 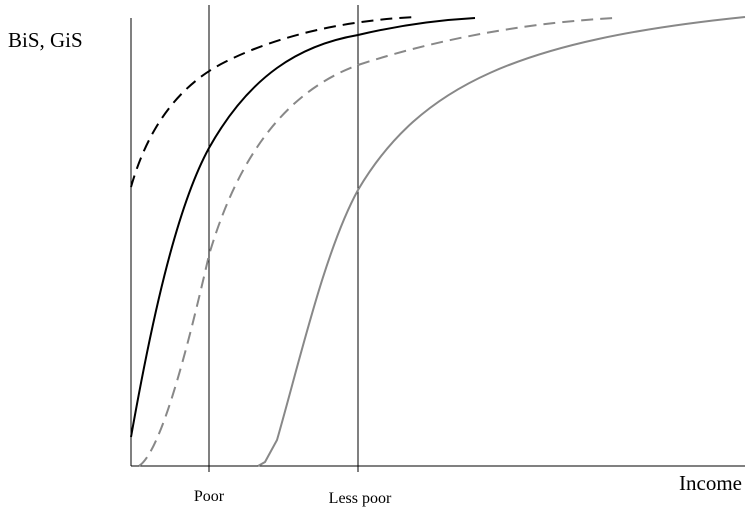 What do you see at coordinates (209, 496) in the screenshot?
I see `marker-label: Poor` at bounding box center [209, 496].